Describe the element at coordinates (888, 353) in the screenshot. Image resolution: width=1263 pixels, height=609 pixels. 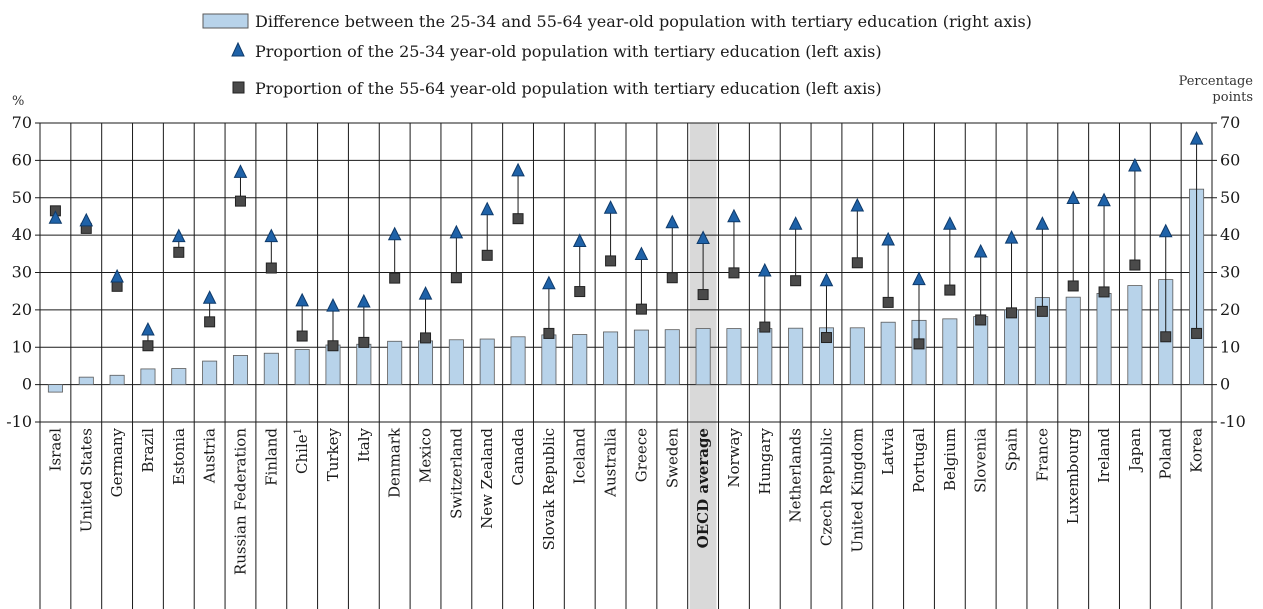
I see `bar-latvia` at that location.